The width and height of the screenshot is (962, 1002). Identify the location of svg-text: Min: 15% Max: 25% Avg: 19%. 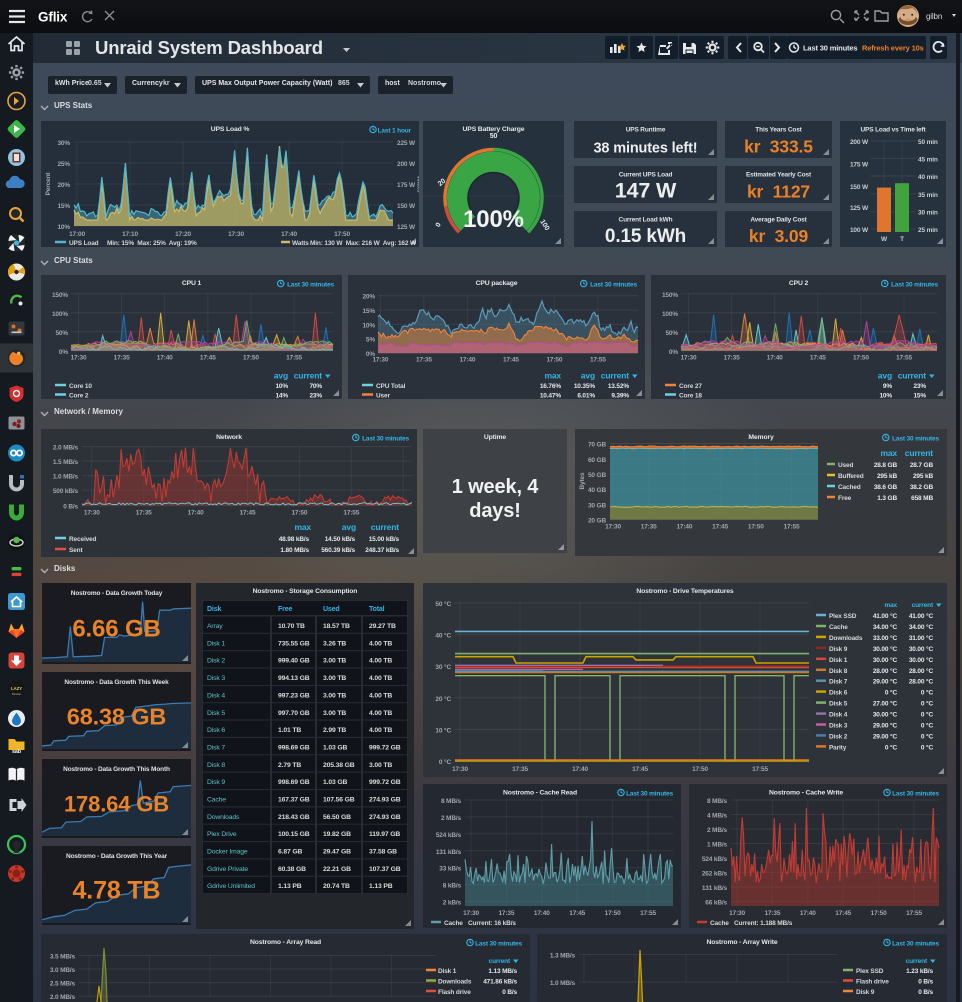
(152, 243).